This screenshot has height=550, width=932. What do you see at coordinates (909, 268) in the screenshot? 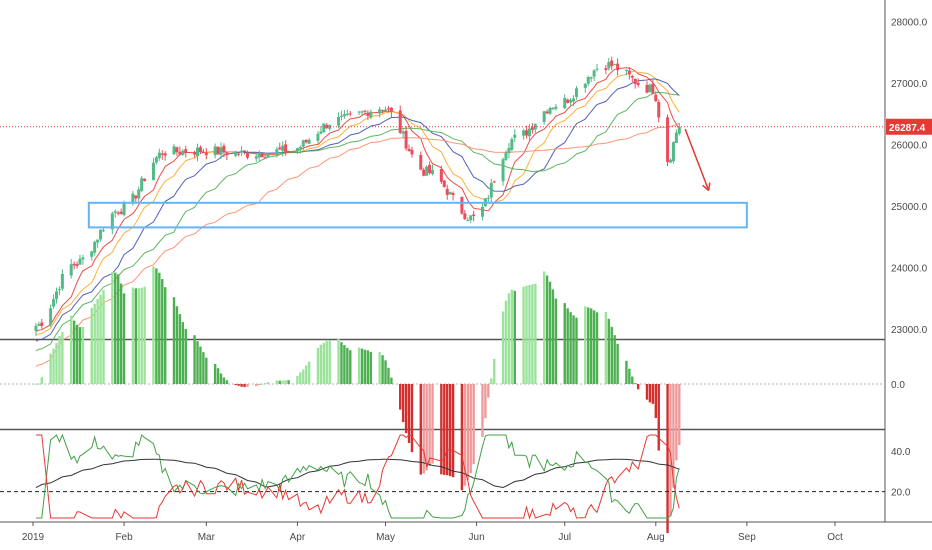
I see `price-tick-label: 24000.0` at bounding box center [909, 268].